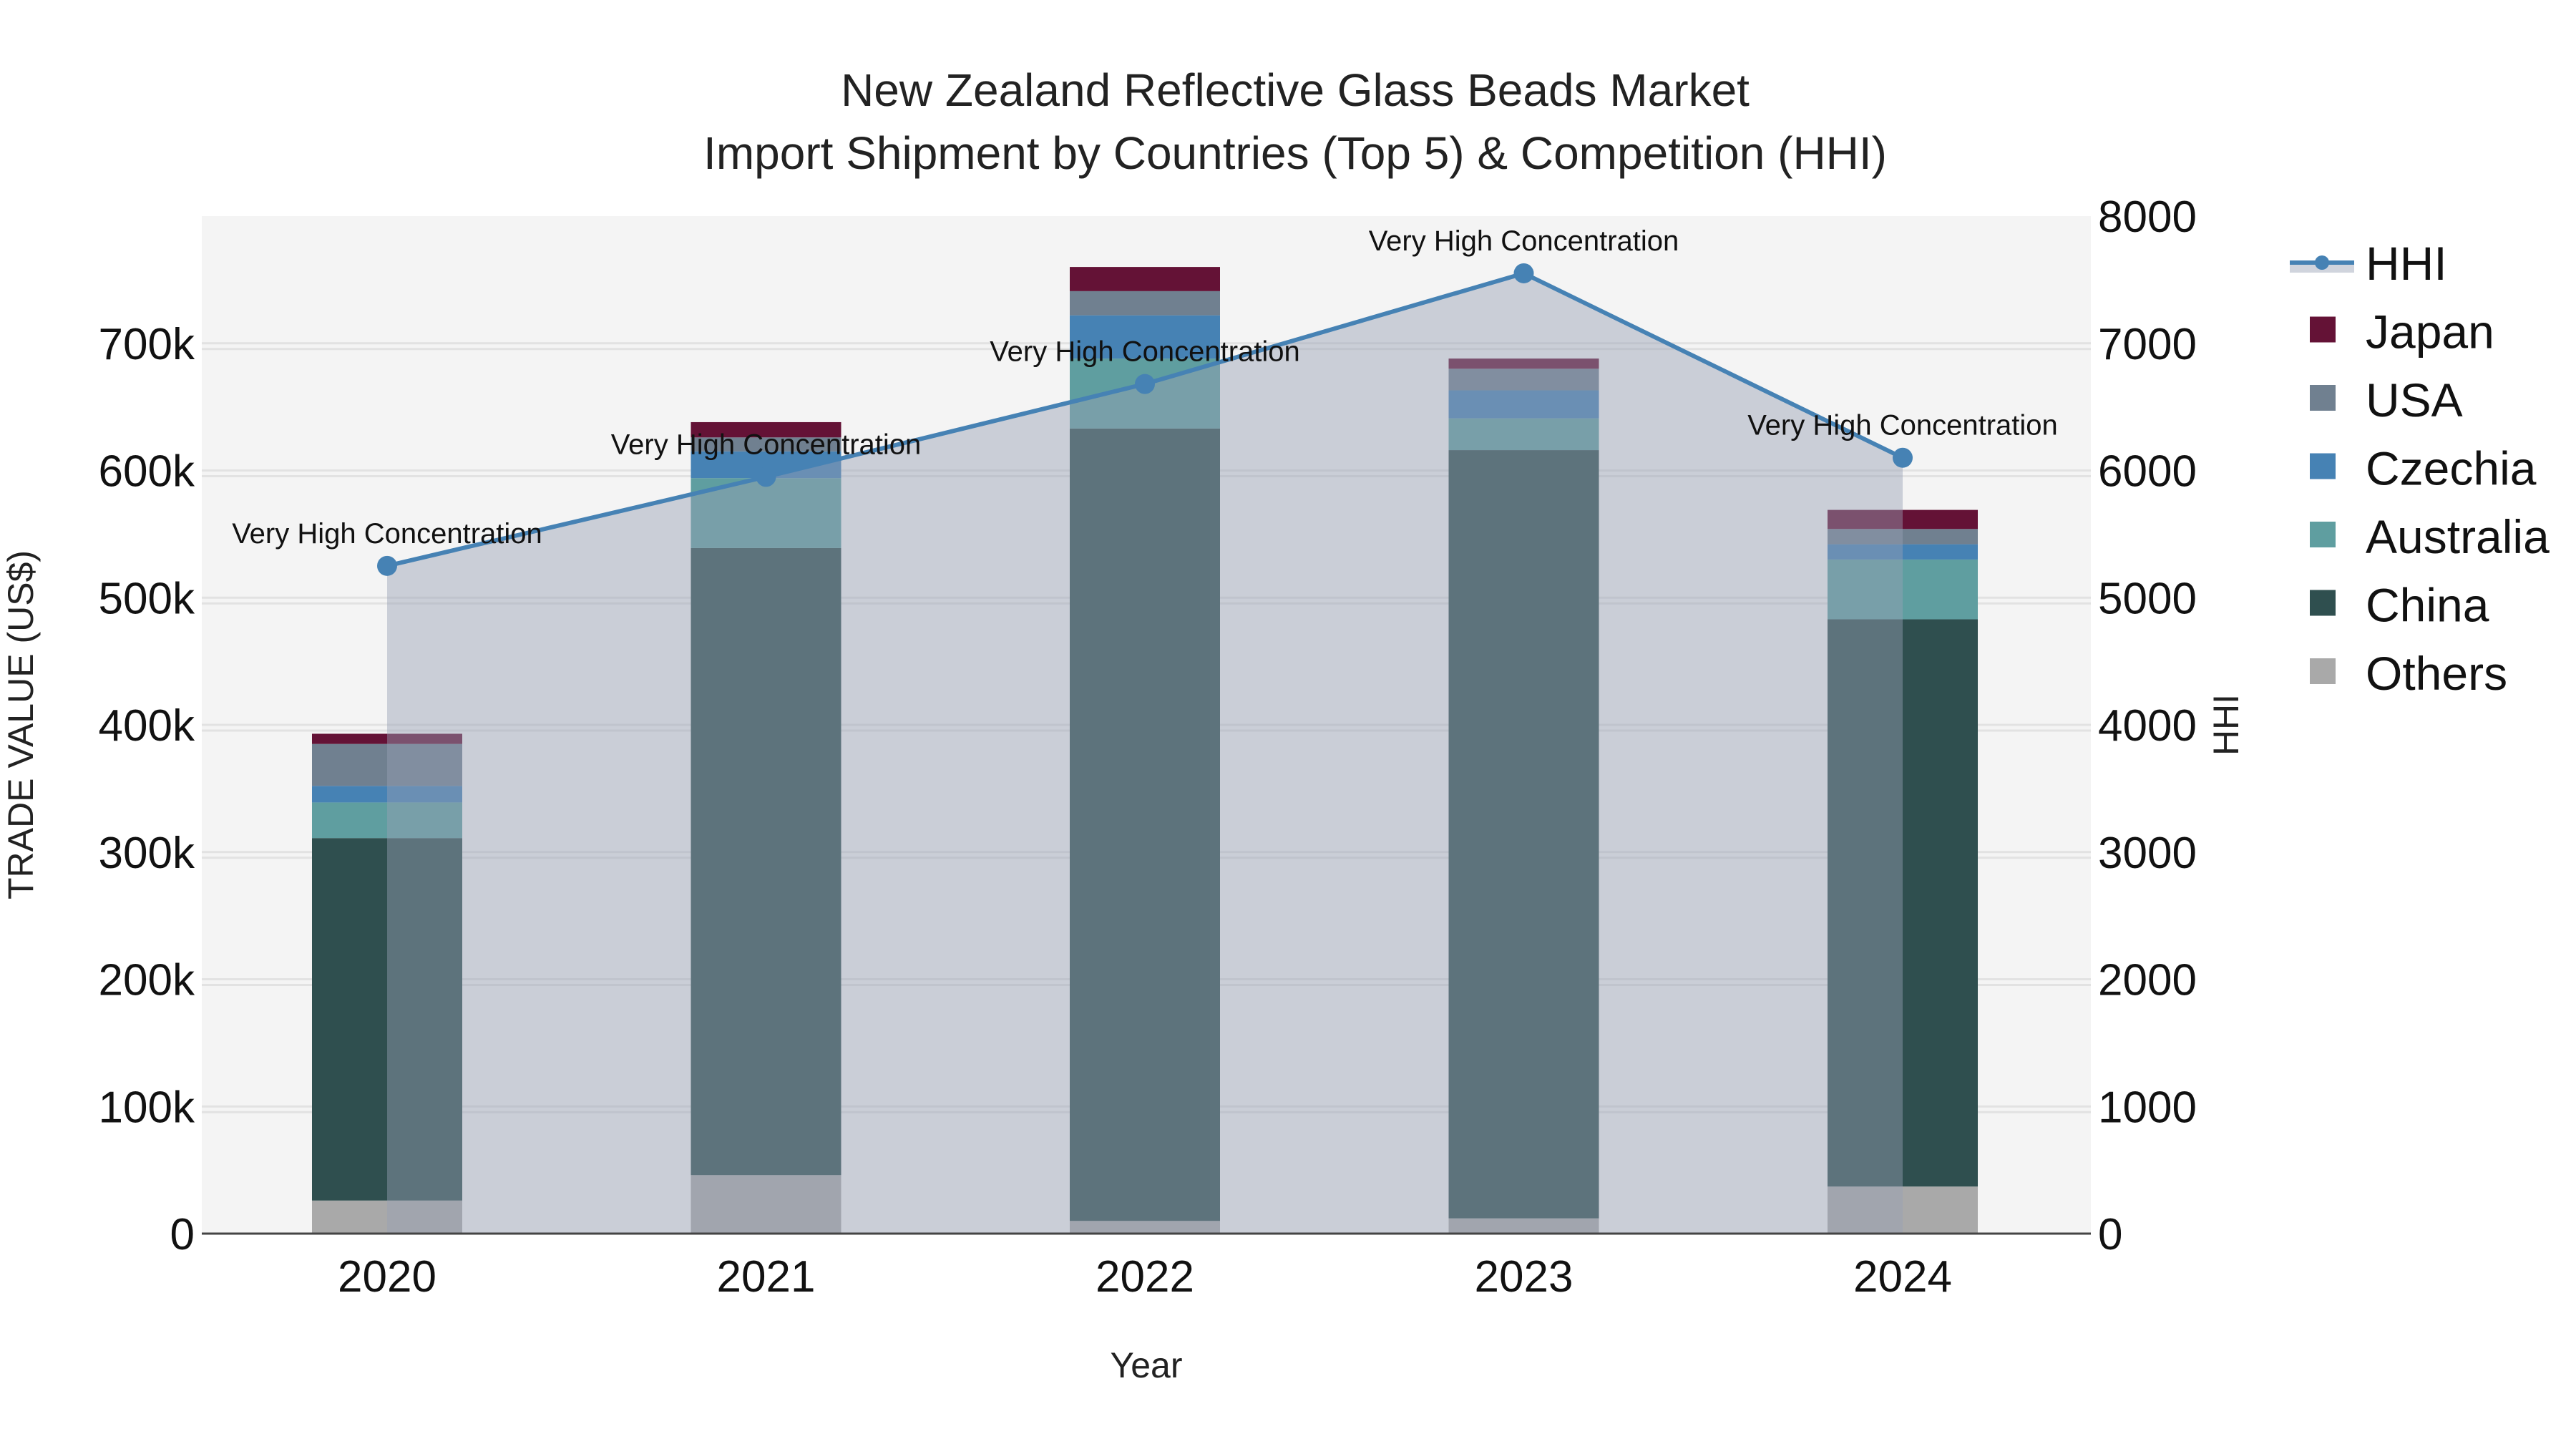 This screenshot has height=1449, width=2576. I want to click on x-tick-label: 2022, so click(1145, 1277).